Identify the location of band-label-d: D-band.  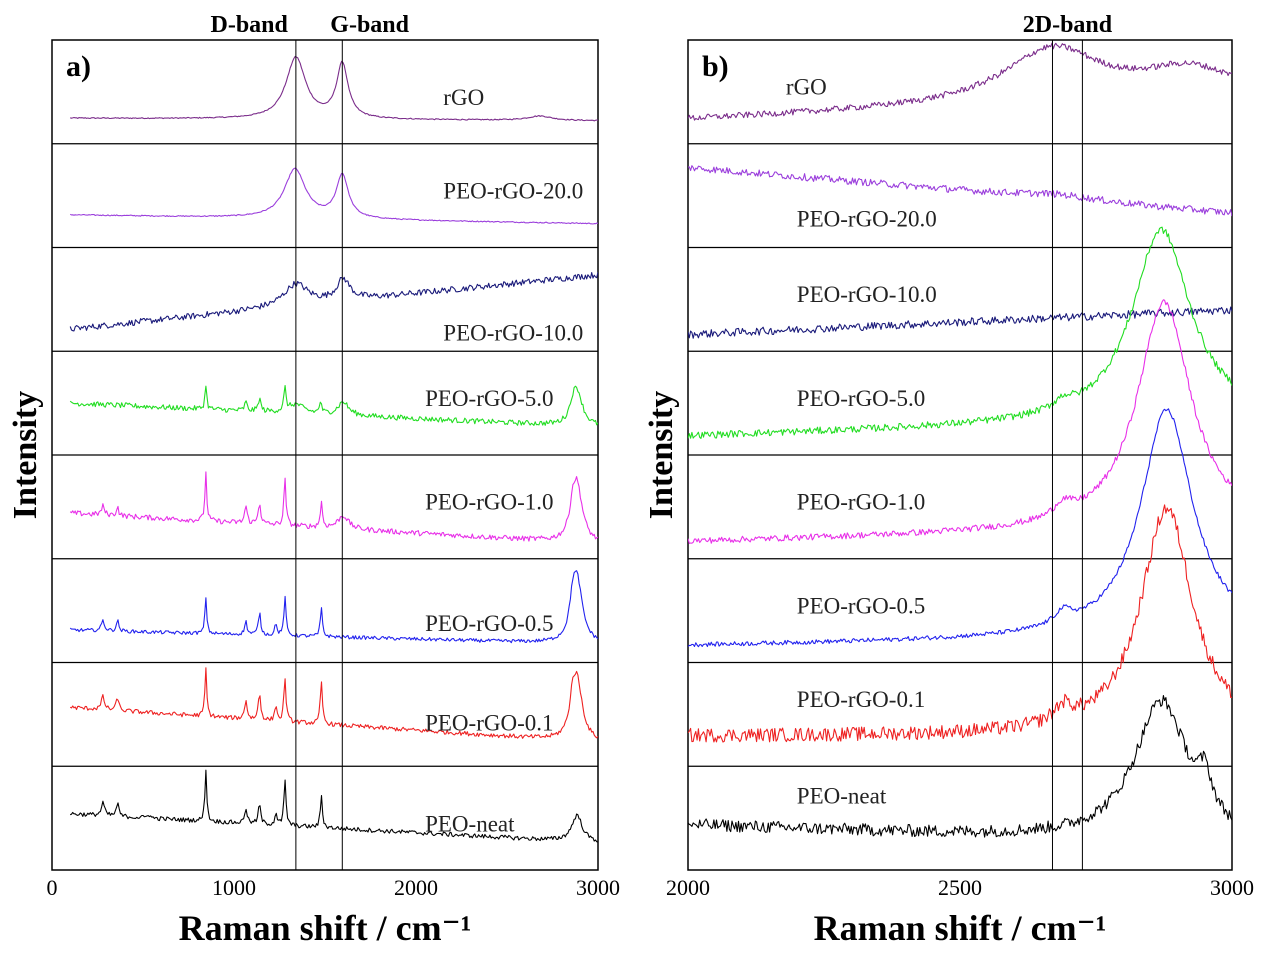
(250, 25).